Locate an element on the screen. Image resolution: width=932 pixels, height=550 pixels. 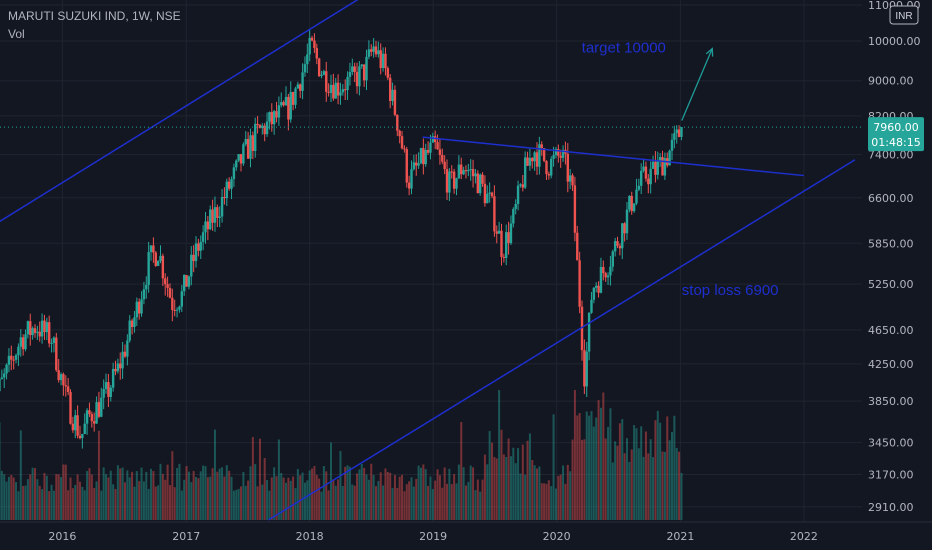
y-tick-label: 9000.00 is located at coordinates (891, 81).